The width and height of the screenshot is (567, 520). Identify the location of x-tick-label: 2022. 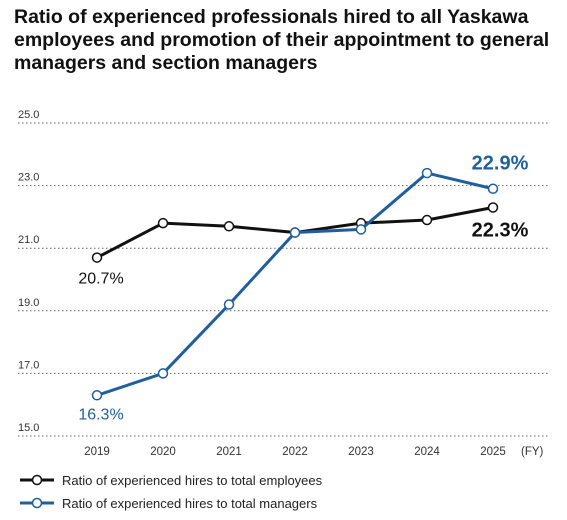
(295, 452).